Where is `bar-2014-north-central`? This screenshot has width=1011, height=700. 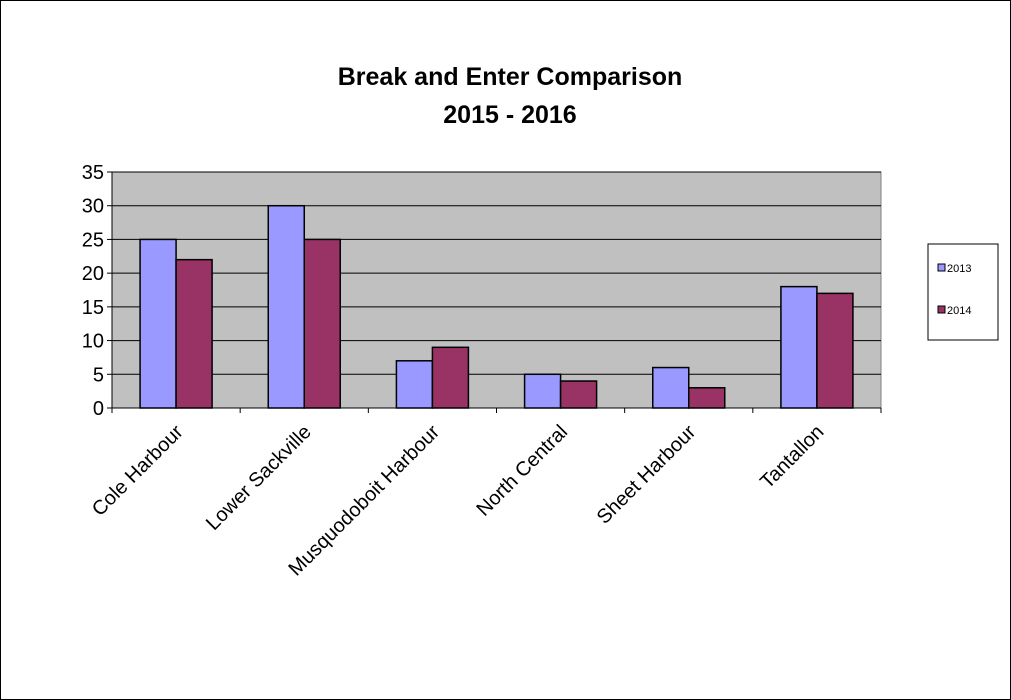 bar-2014-north-central is located at coordinates (578, 394).